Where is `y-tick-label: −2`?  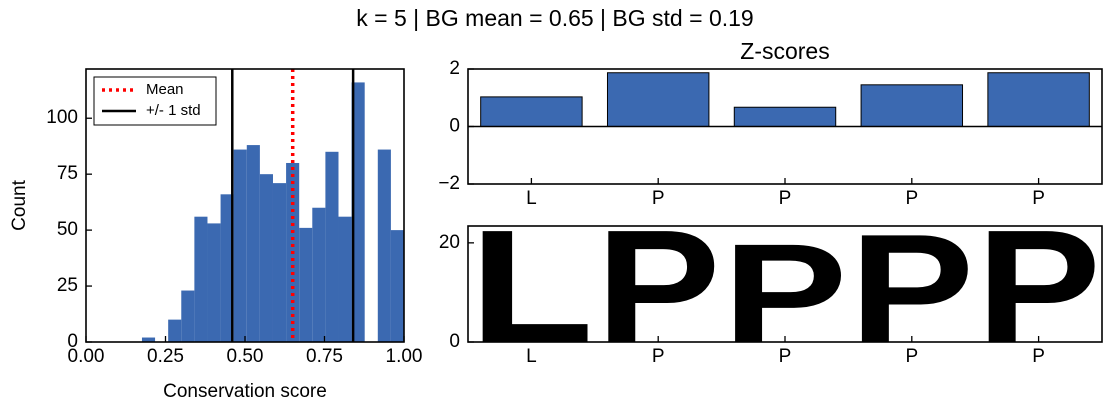
y-tick-label: −2 is located at coordinates (449, 183).